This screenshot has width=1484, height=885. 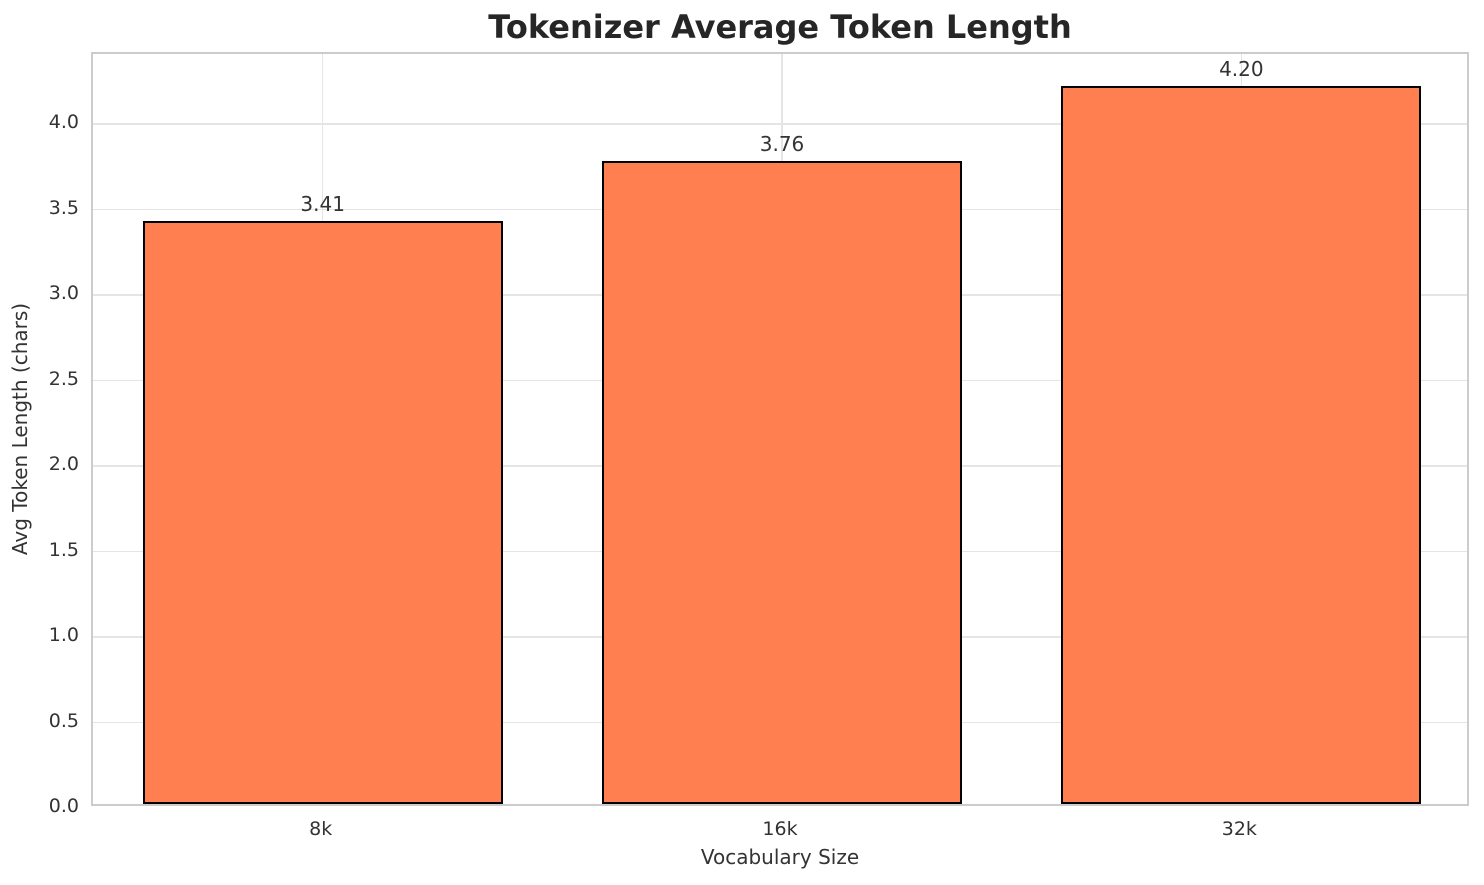 What do you see at coordinates (780, 124) in the screenshot?
I see `h-gridline` at bounding box center [780, 124].